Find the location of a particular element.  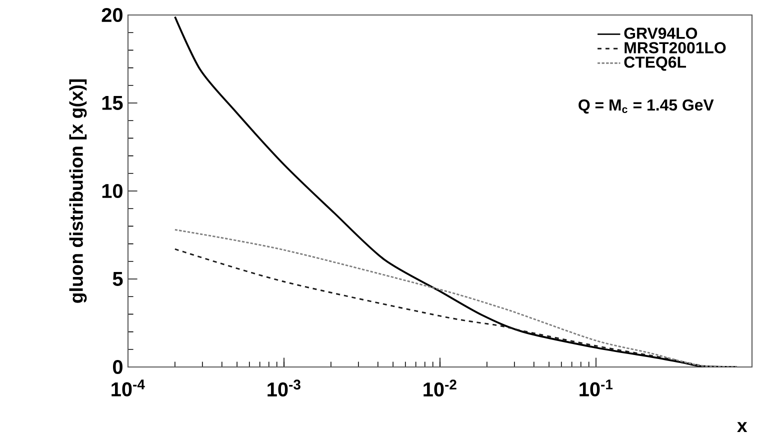

legend-label: CTEQ6L is located at coordinates (655, 63).